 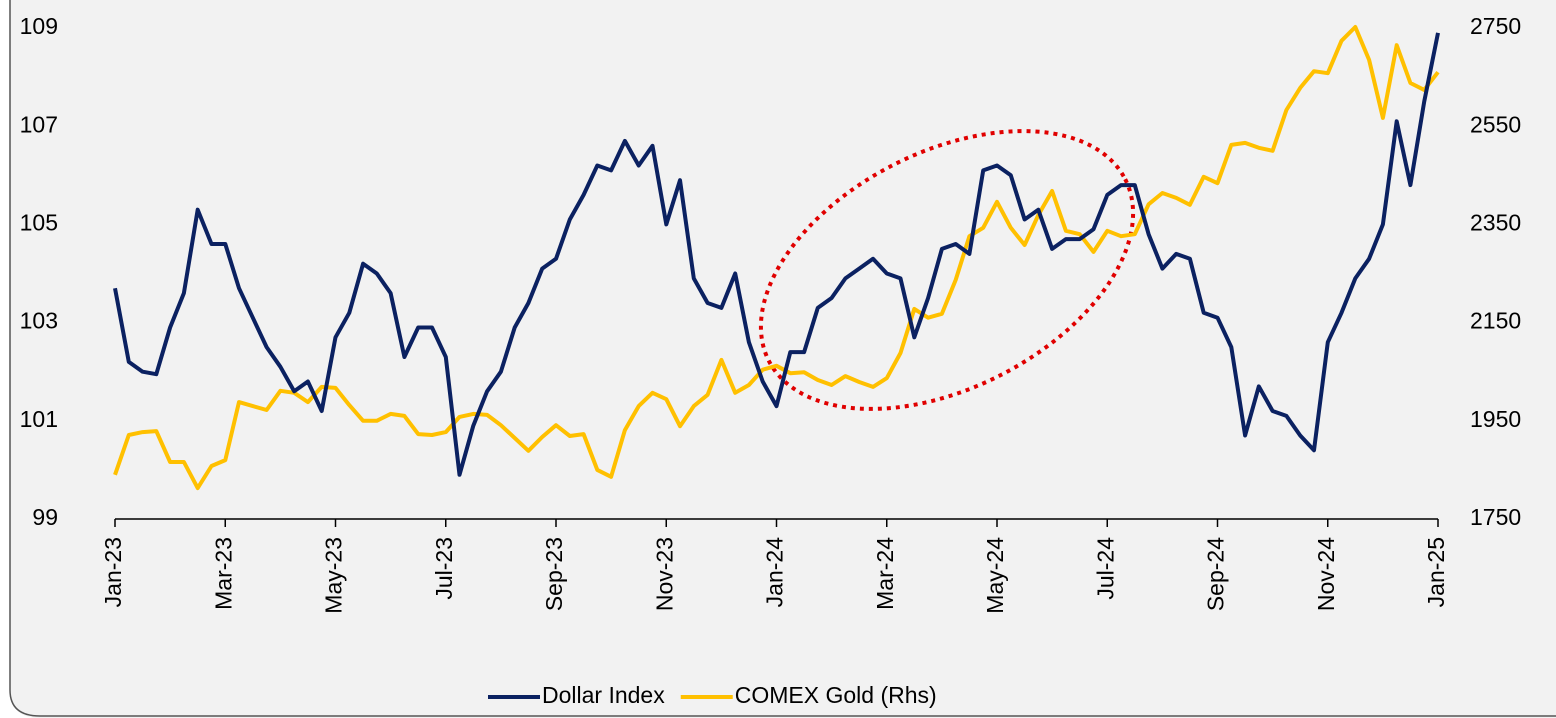 What do you see at coordinates (39, 26) in the screenshot?
I see `y-tick-label: 109` at bounding box center [39, 26].